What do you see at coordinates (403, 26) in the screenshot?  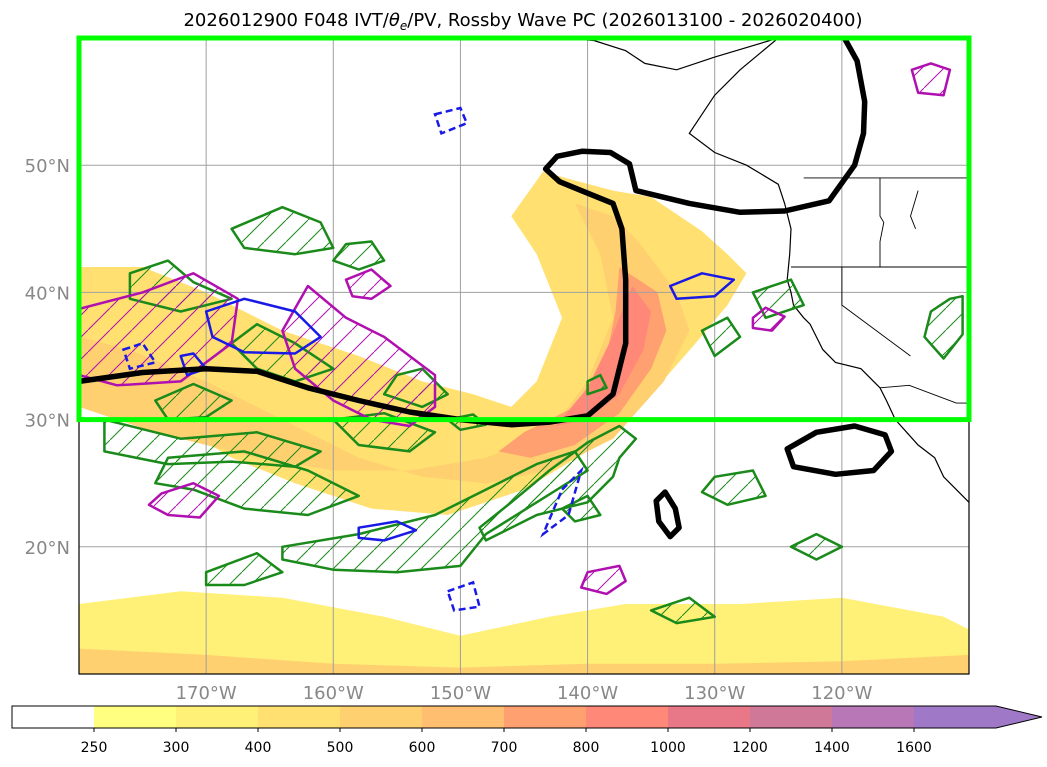 I see `chart-title-theta-subscript: e` at bounding box center [403, 26].